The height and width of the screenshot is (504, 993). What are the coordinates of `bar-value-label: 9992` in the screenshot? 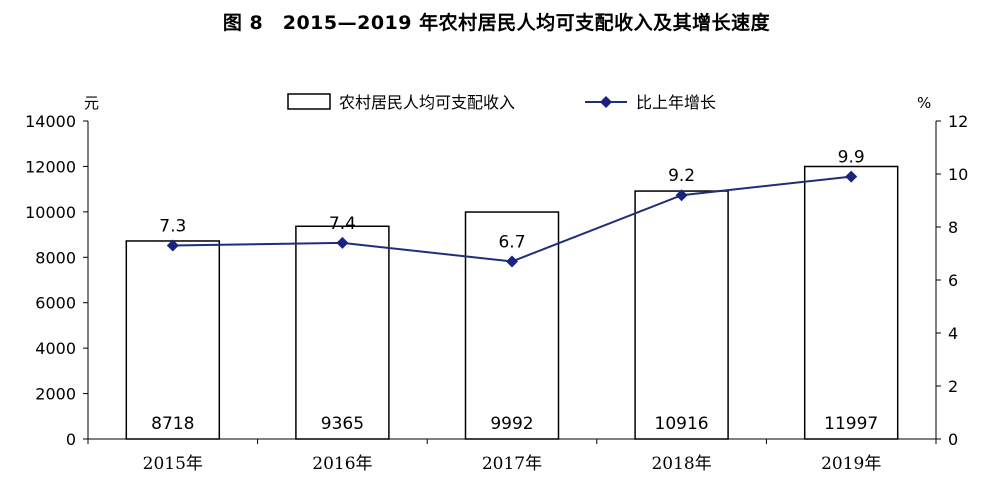 It's located at (511, 424).